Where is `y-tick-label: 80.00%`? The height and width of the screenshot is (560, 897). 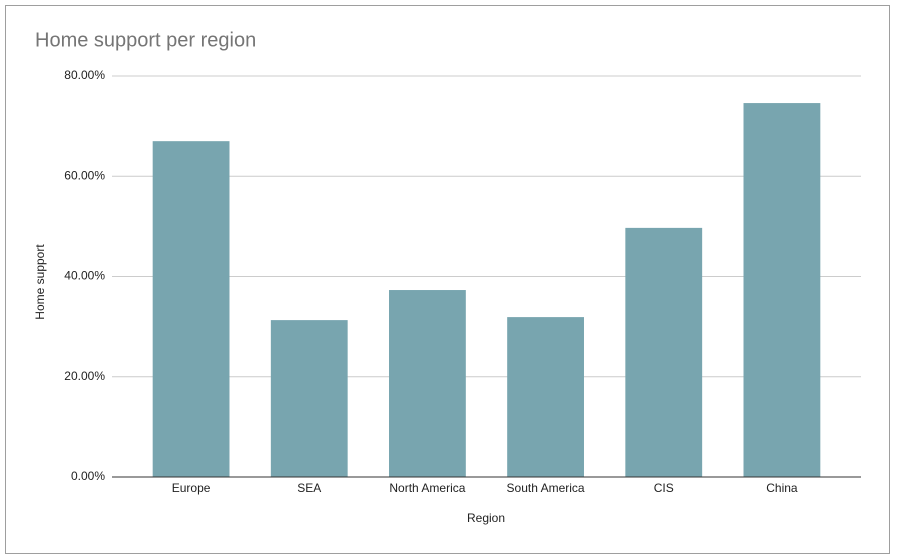
y-tick-label: 80.00% is located at coordinates (84, 75).